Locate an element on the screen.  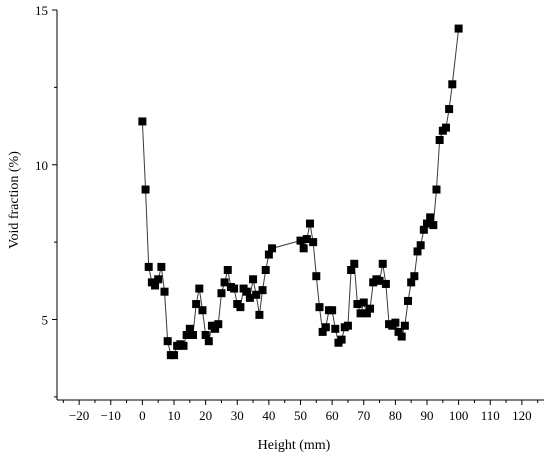
x-tick-label: 20 is located at coordinates (205, 415).